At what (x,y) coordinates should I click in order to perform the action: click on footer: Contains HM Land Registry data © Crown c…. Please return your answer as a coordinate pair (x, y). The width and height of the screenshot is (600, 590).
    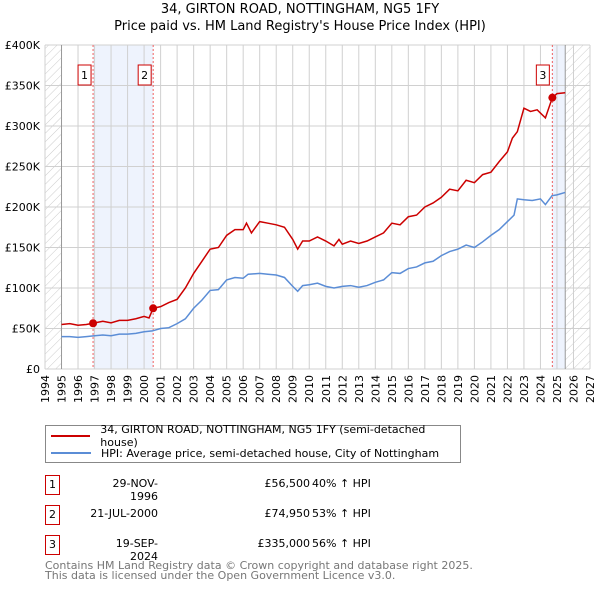
    Looking at the image, I should click on (259, 570).